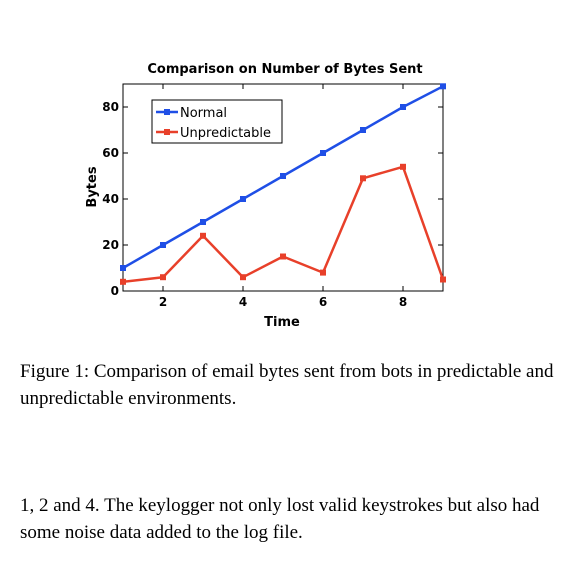  I want to click on y-tick-label: 20, so click(110, 245).